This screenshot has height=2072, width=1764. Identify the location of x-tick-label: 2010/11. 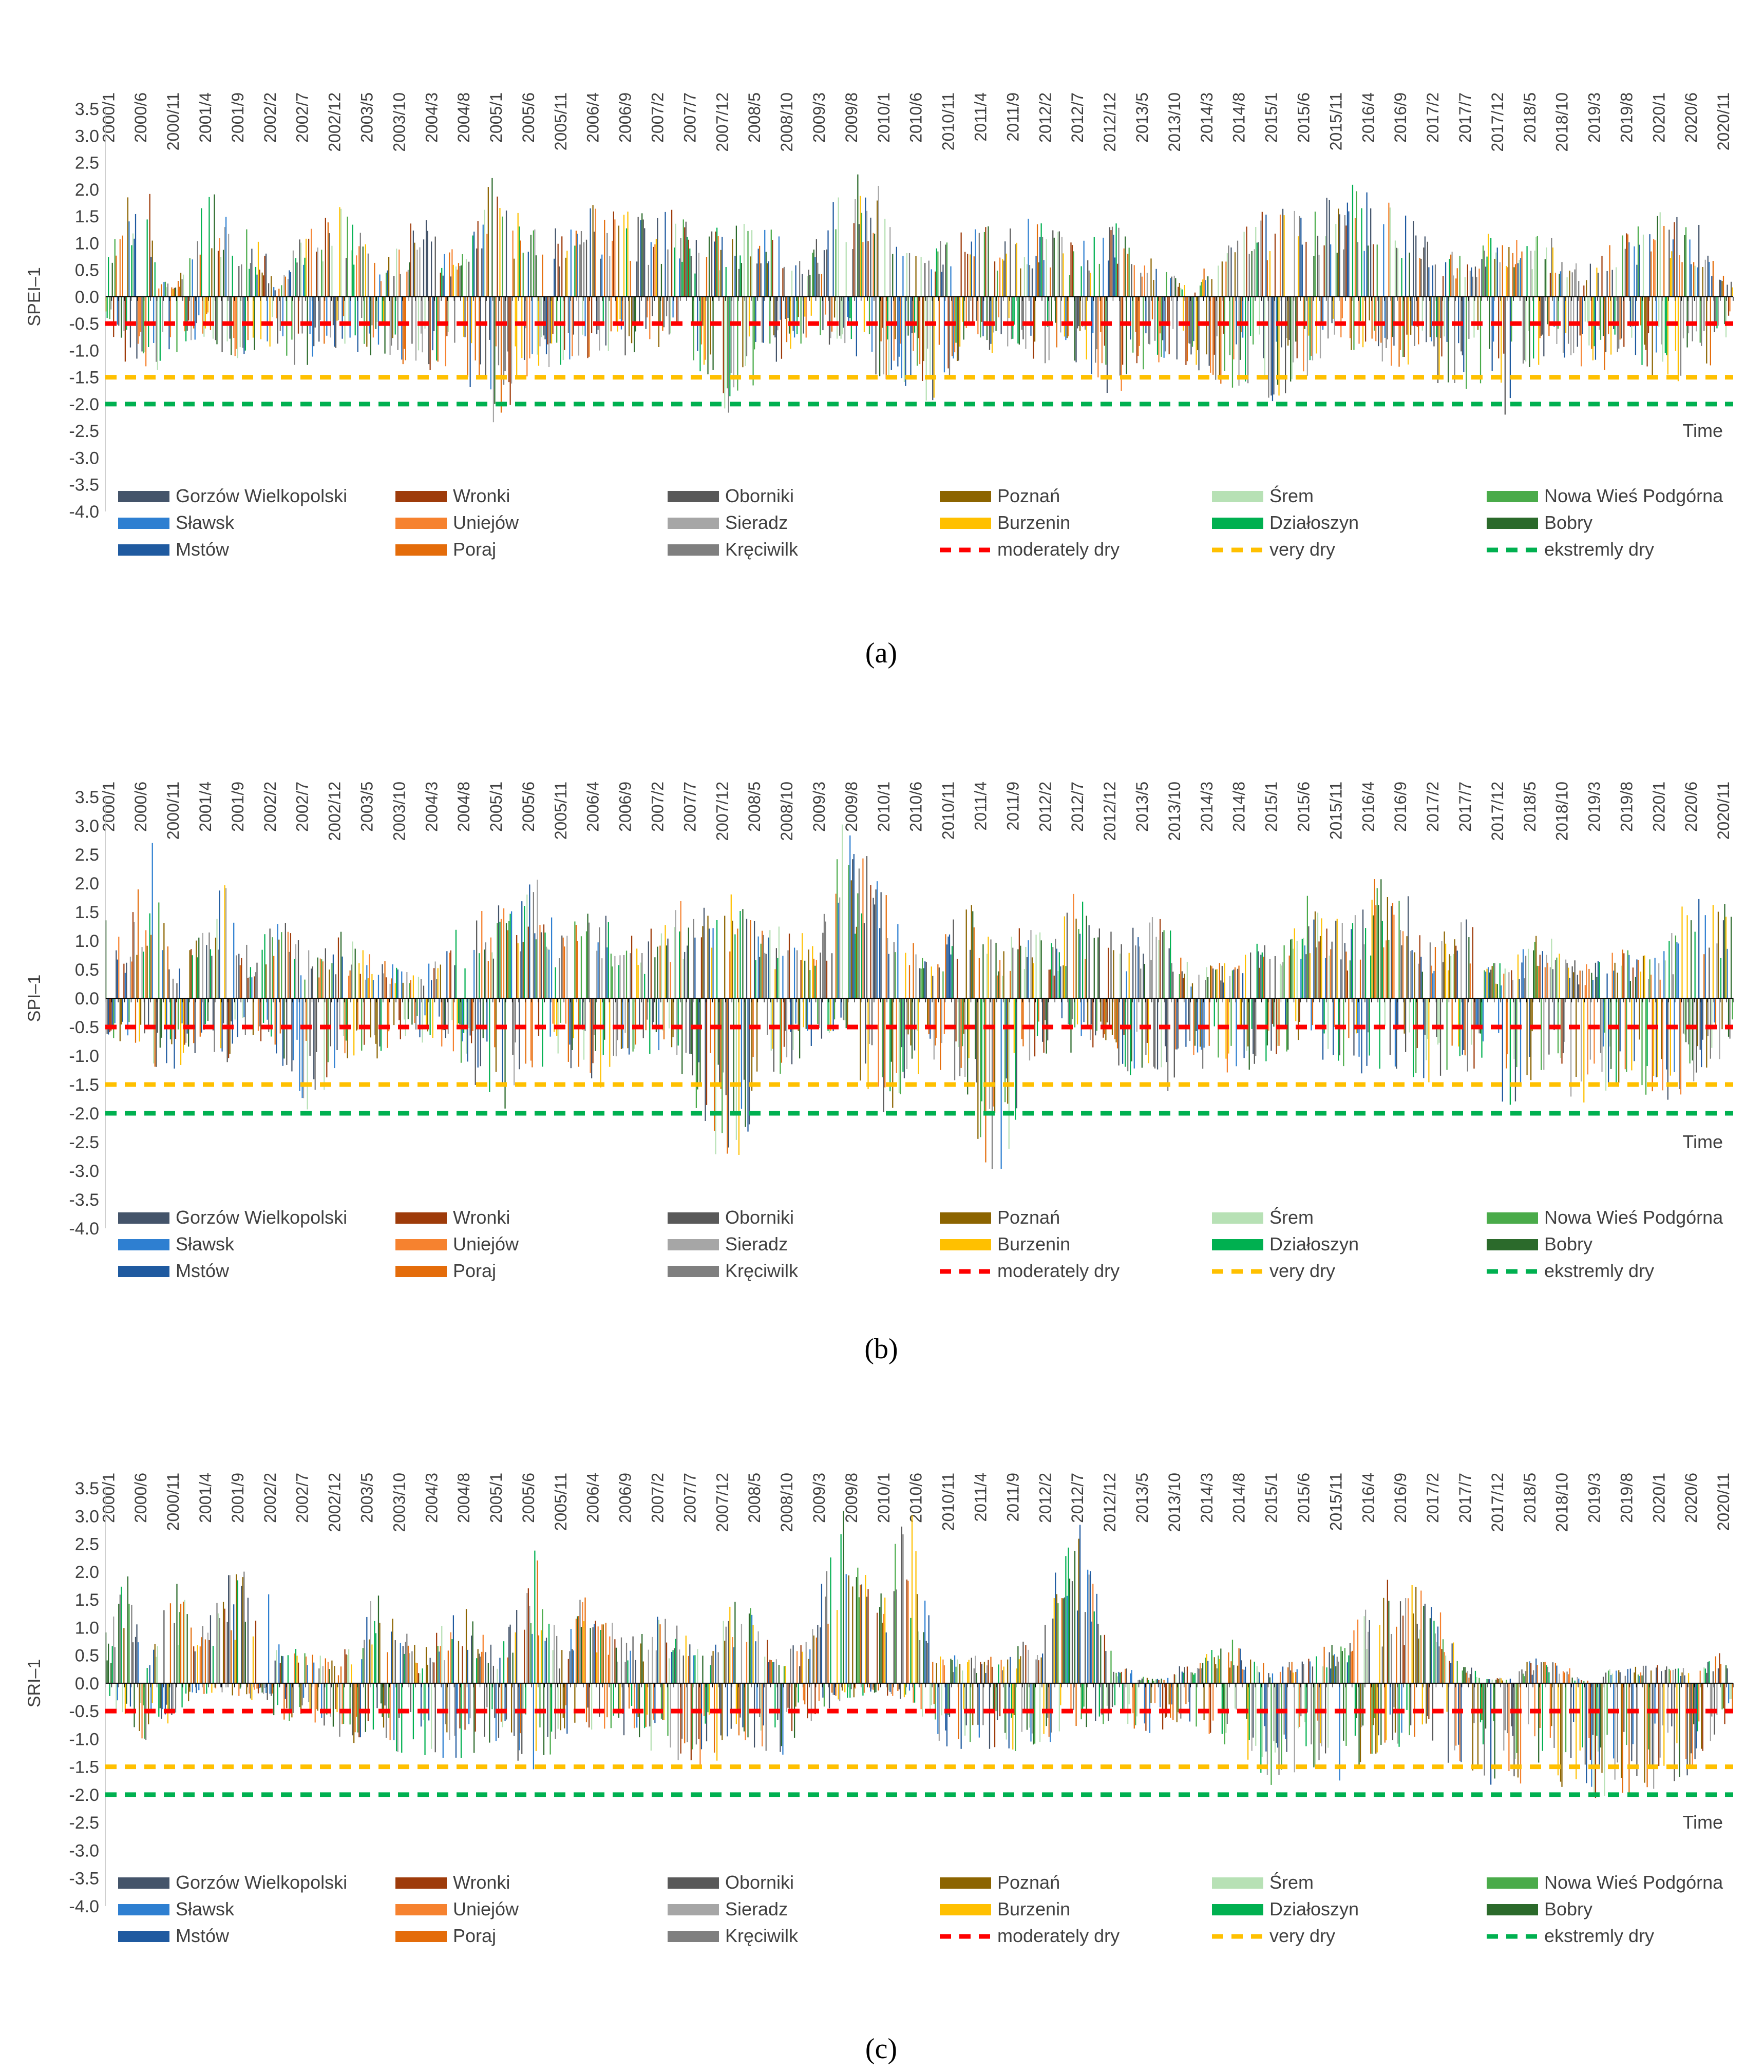
(948, 811).